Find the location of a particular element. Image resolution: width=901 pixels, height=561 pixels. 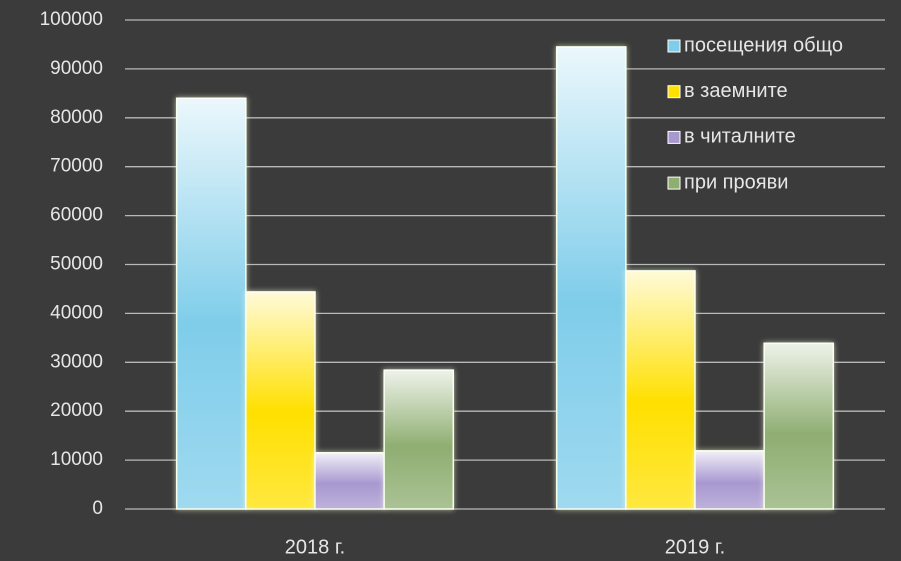

y-tick-label: 50000 is located at coordinates (76, 264).